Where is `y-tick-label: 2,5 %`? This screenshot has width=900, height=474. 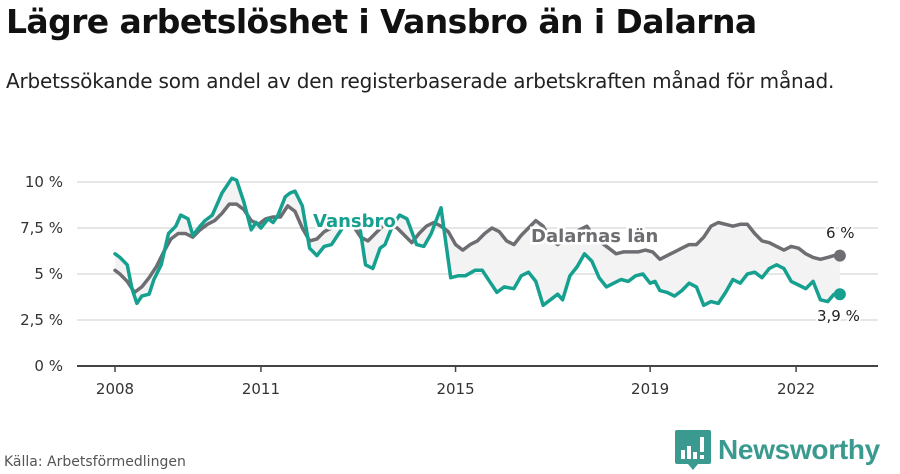 y-tick-label: 2,5 % is located at coordinates (41, 320).